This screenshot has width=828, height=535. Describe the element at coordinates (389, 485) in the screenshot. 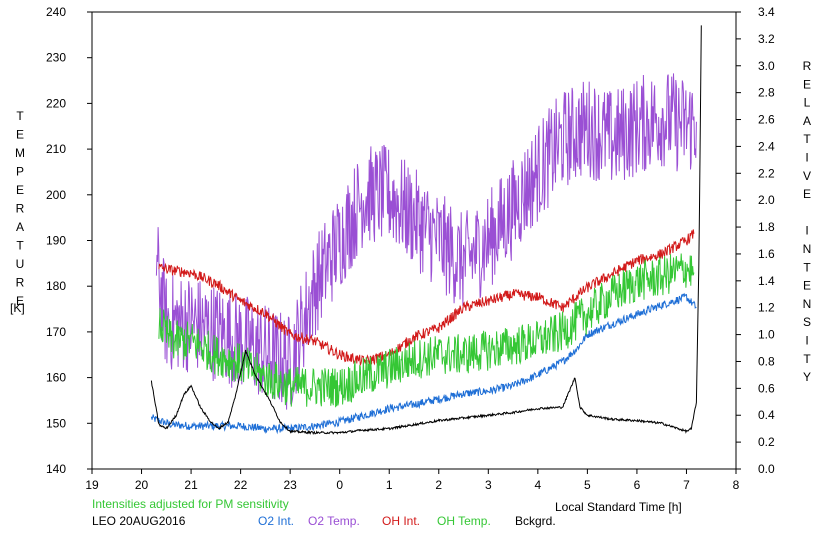

I see `x-tick-label: 1` at that location.